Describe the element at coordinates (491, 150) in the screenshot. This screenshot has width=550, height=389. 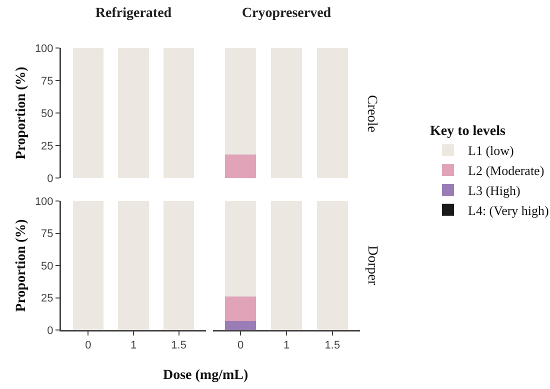
I see `legend-label: L1 (low)` at that location.